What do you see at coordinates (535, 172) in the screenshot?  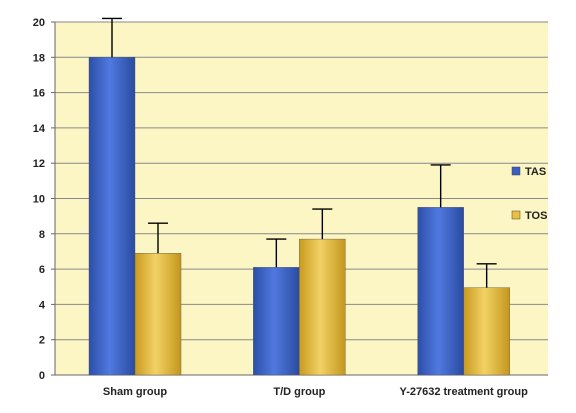 I see `legend-label-tas: TAS` at bounding box center [535, 172].